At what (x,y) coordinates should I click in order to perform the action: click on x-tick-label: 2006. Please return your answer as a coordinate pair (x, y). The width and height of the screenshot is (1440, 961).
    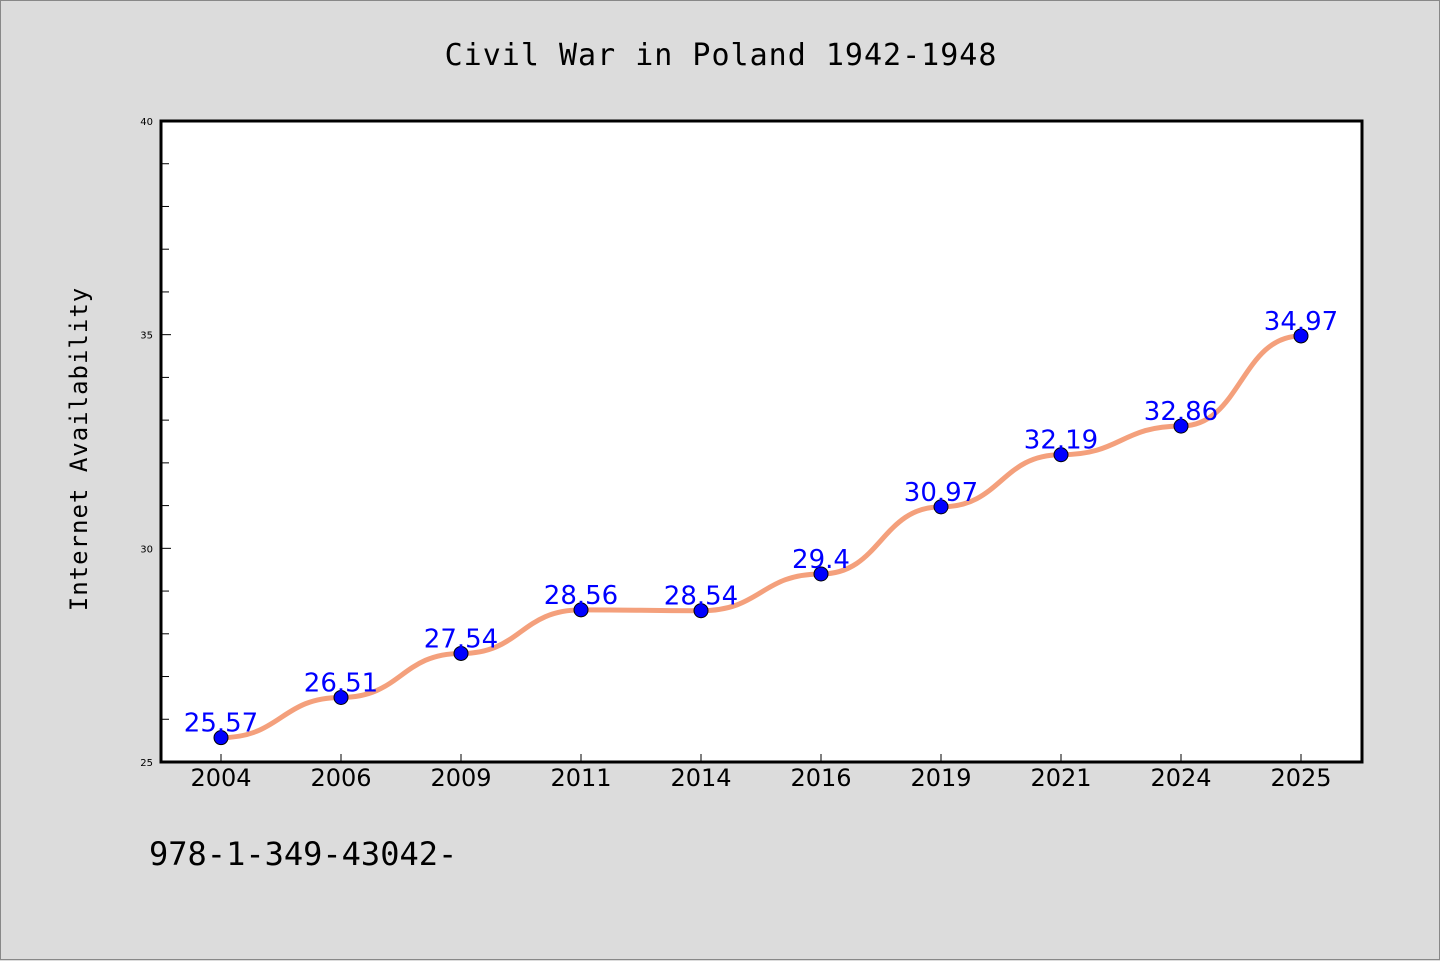
    Looking at the image, I should click on (340, 778).